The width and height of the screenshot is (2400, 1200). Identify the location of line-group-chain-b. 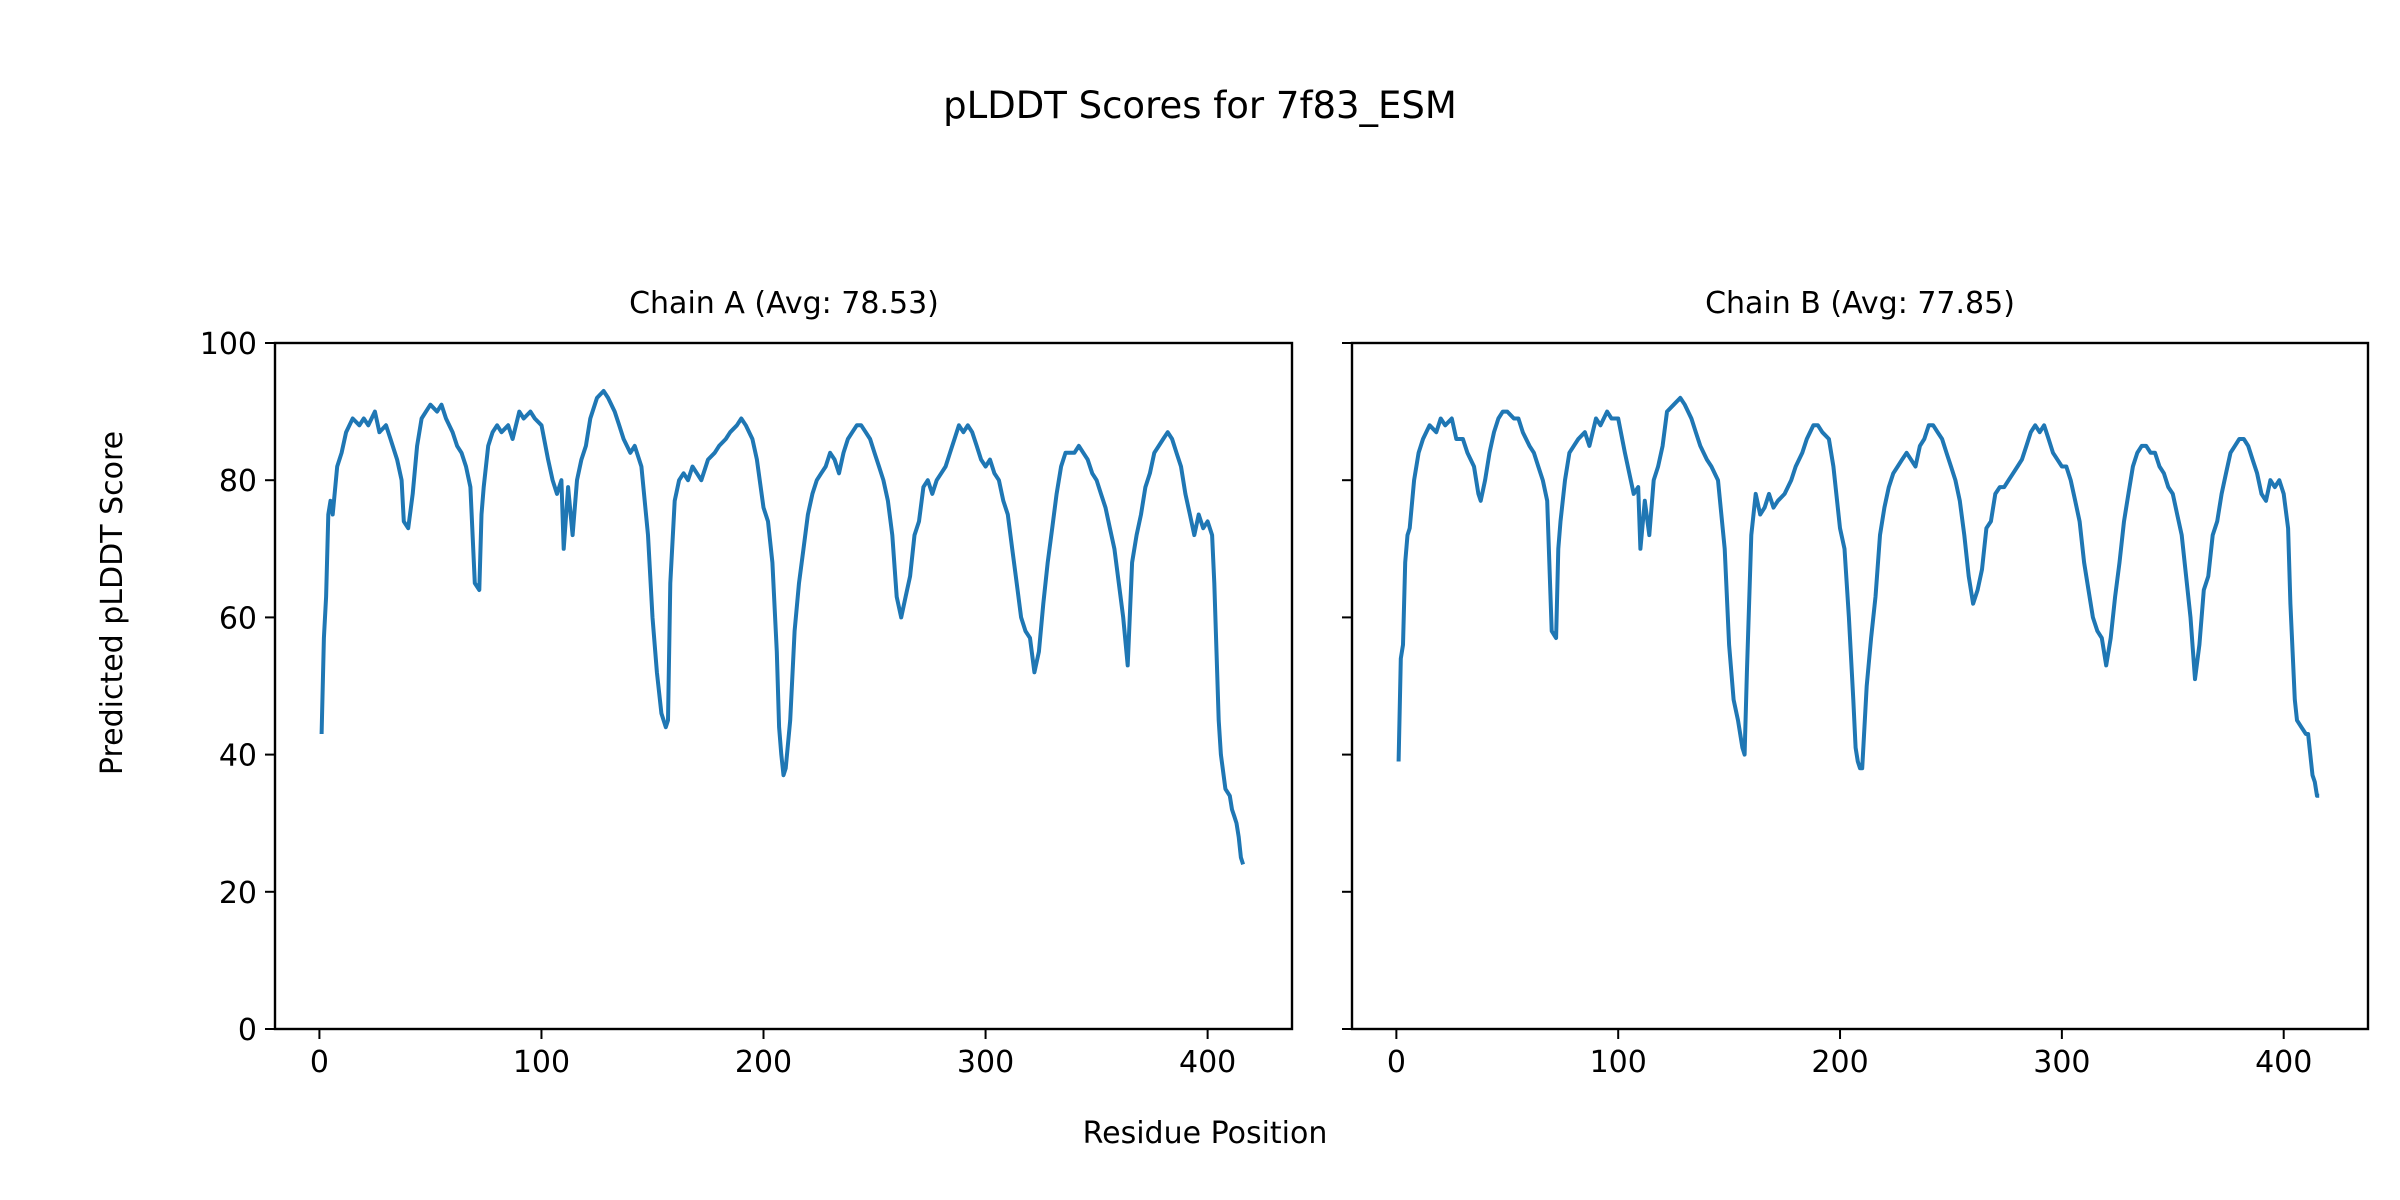
(1858, 596).